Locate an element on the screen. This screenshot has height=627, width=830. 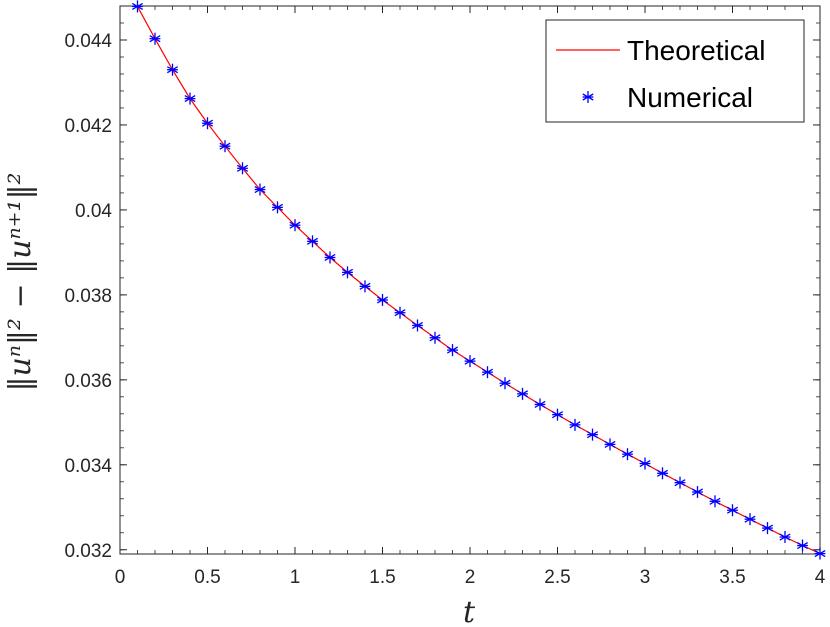
x-tick-label: 0 is located at coordinates (120, 577).